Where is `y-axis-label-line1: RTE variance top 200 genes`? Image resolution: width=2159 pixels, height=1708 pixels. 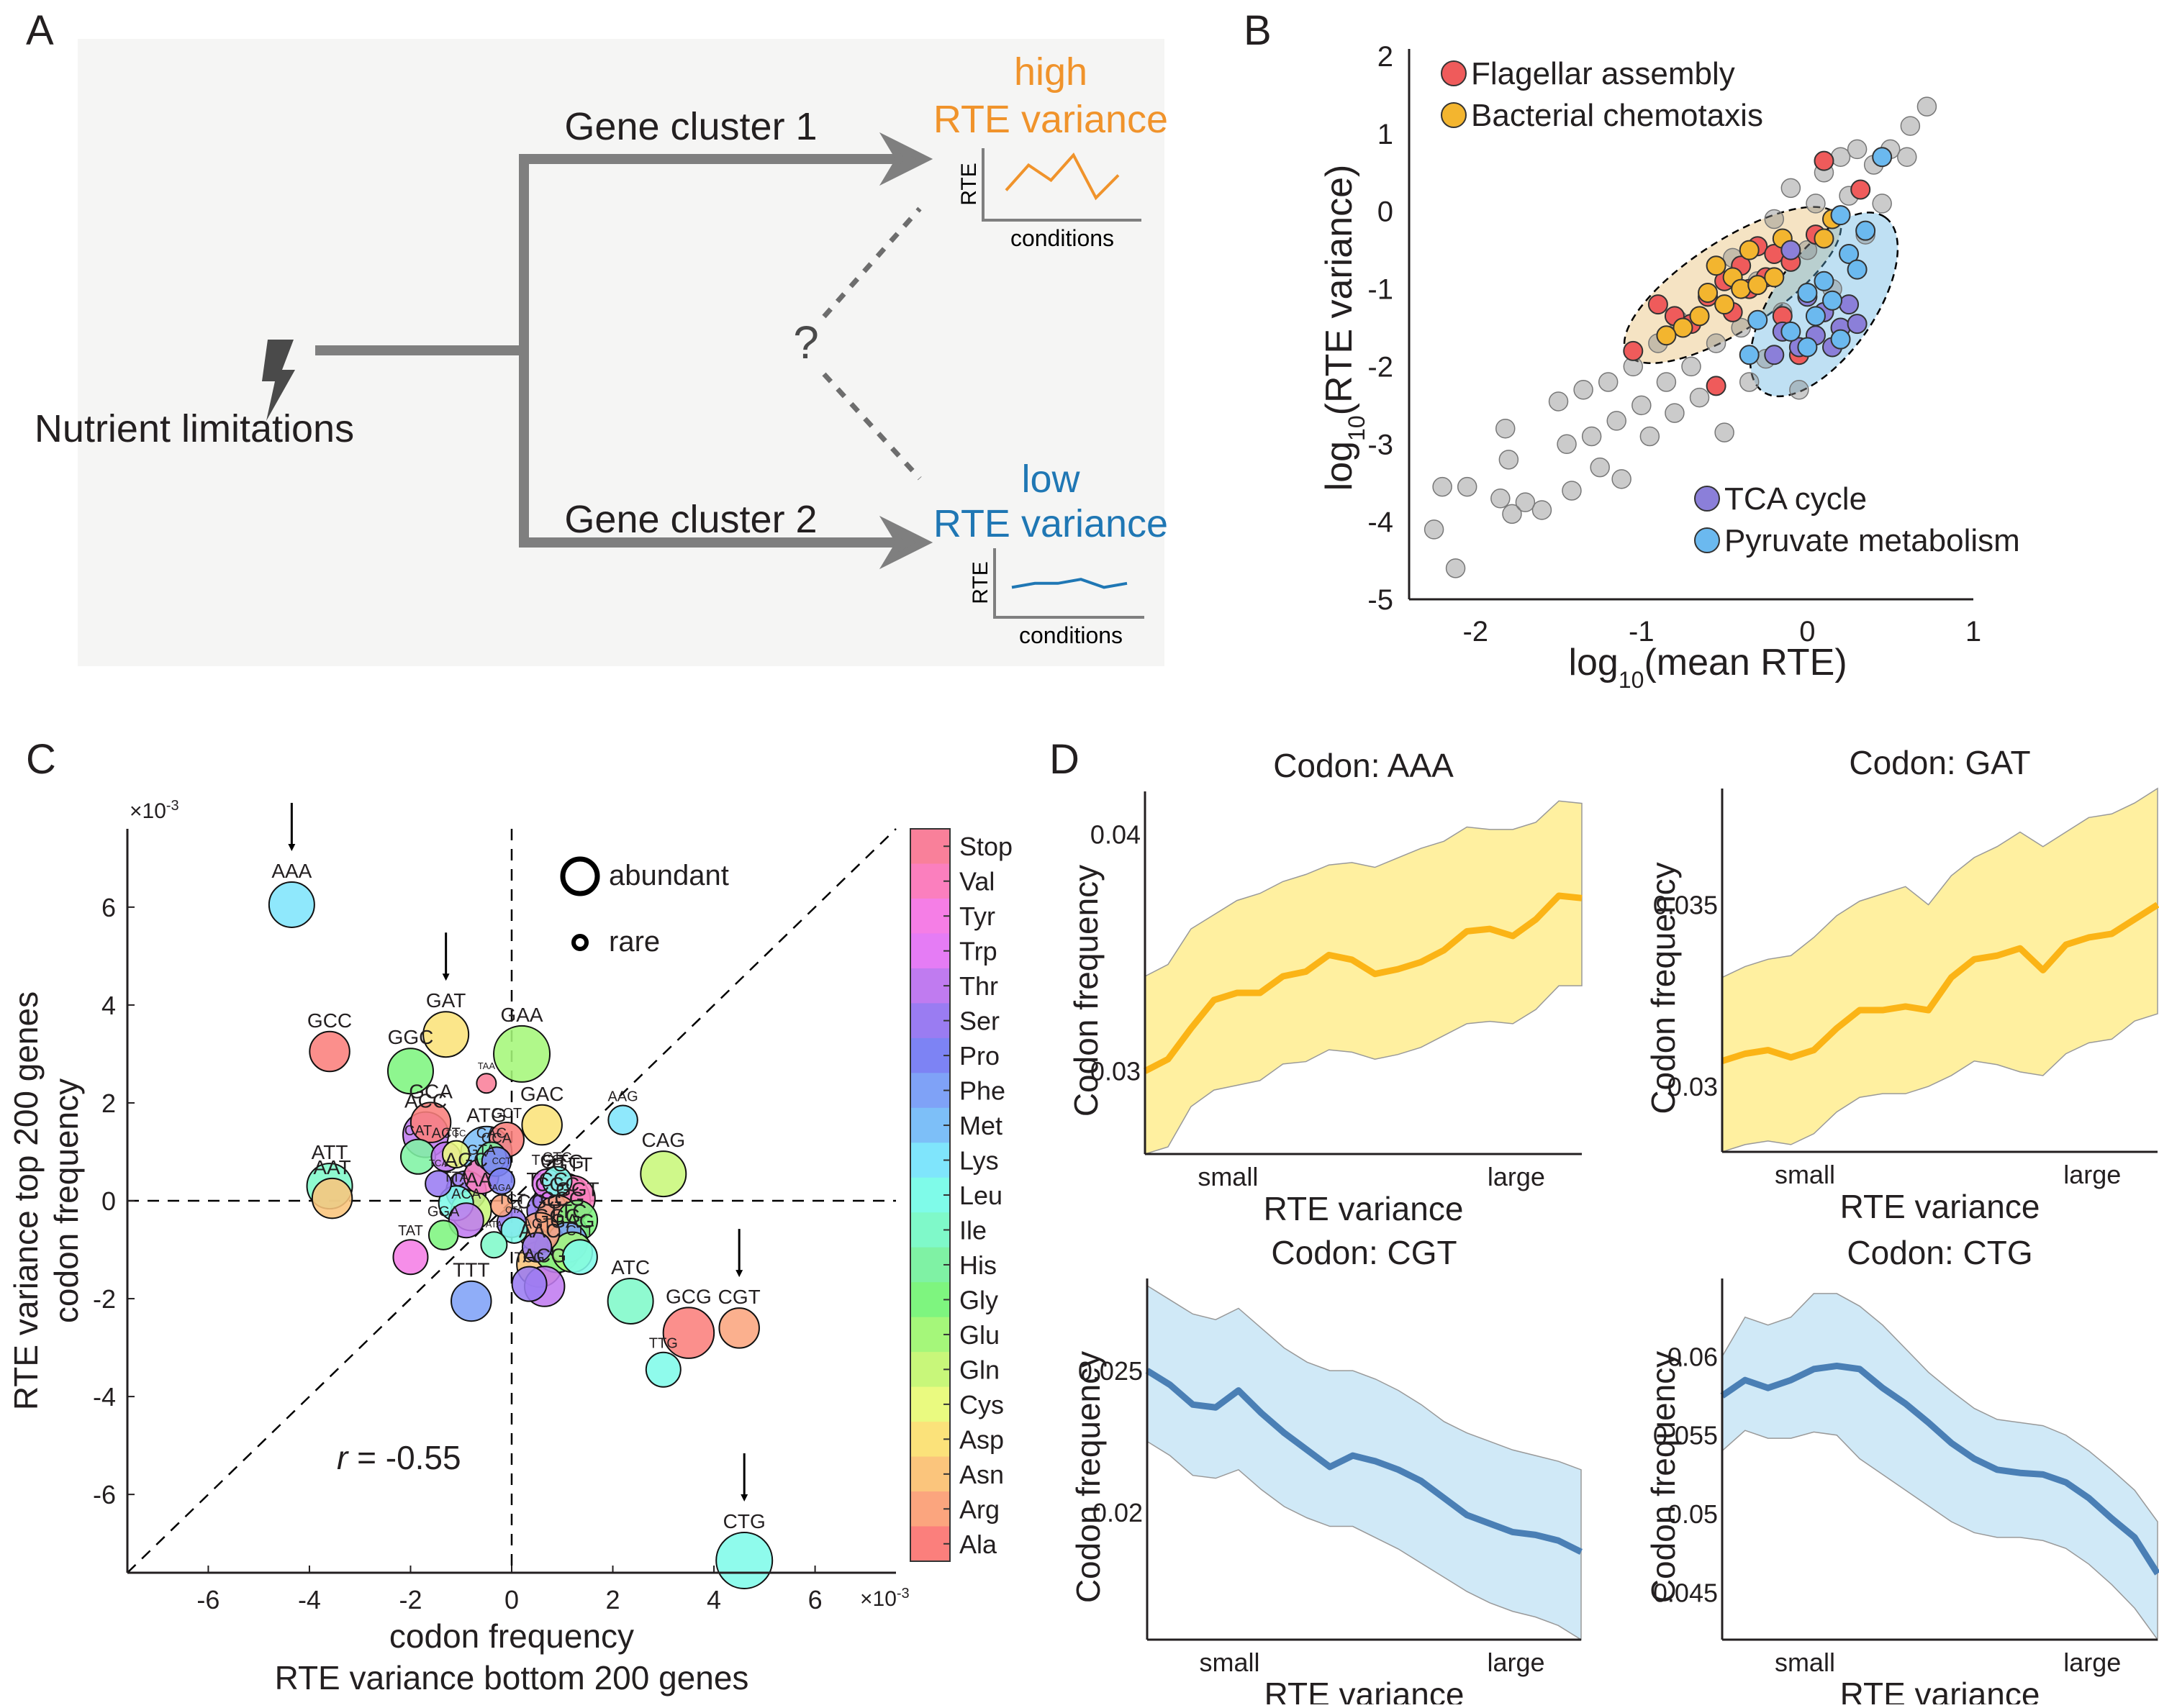 y-axis-label-line1: RTE variance top 200 genes is located at coordinates (26, 1200).